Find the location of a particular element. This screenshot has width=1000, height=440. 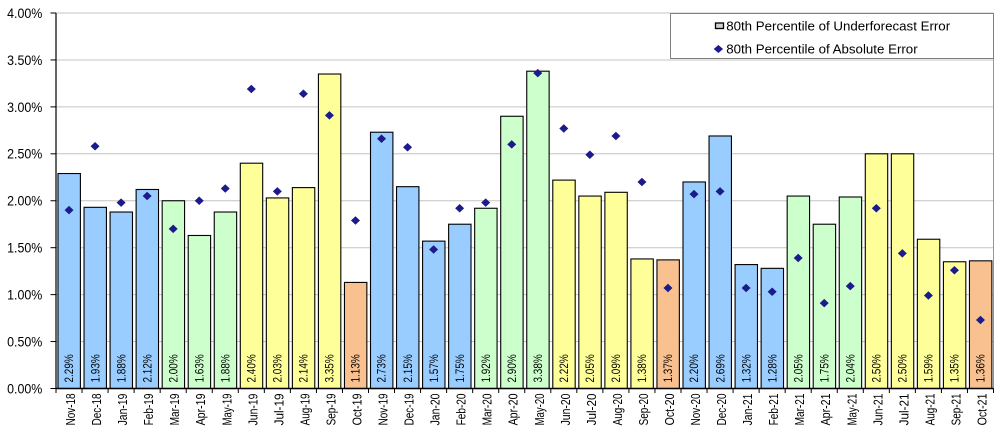

svg-text: Aug-19 is located at coordinates (305, 409).